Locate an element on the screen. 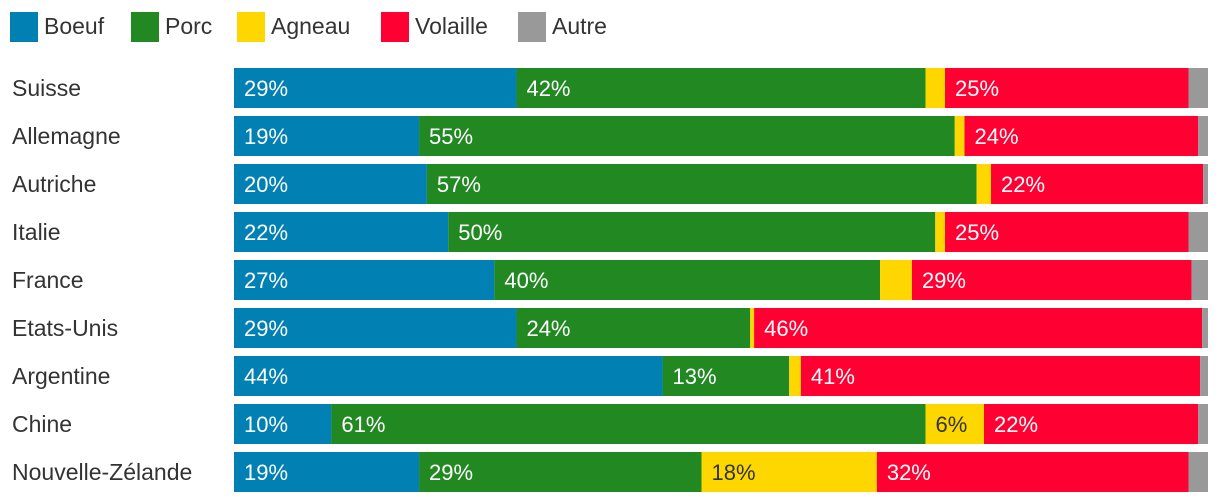 This screenshot has width=1220, height=504. bar-segment-boeuf-nouvelle-zelande is located at coordinates (327, 472).